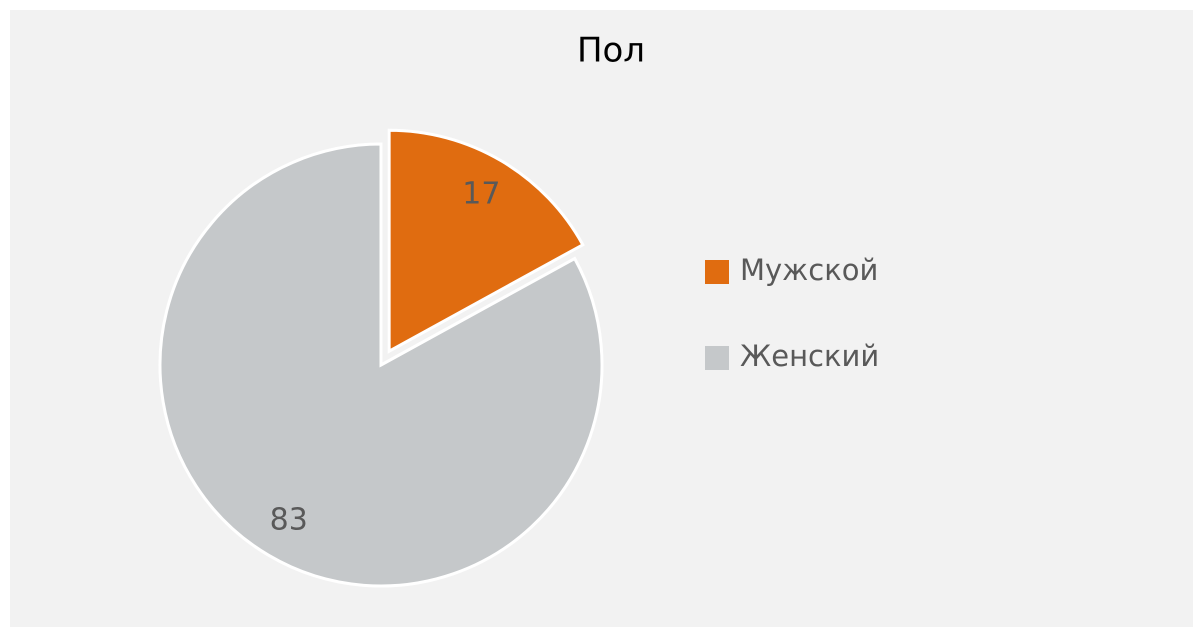 Image resolution: width=1203 pixels, height=641 pixels. I want to click on pie-slice, so click(486, 241).